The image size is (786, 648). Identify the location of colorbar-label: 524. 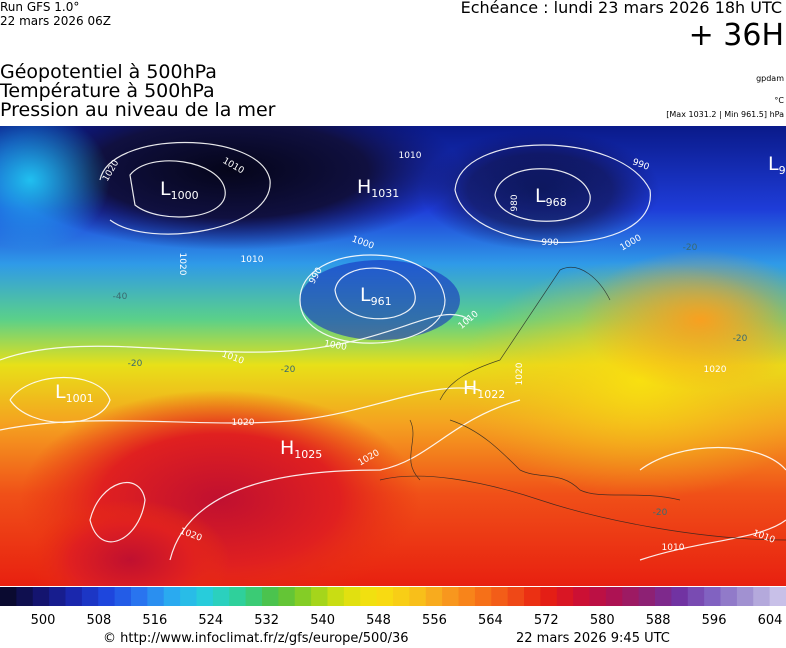
(210, 620).